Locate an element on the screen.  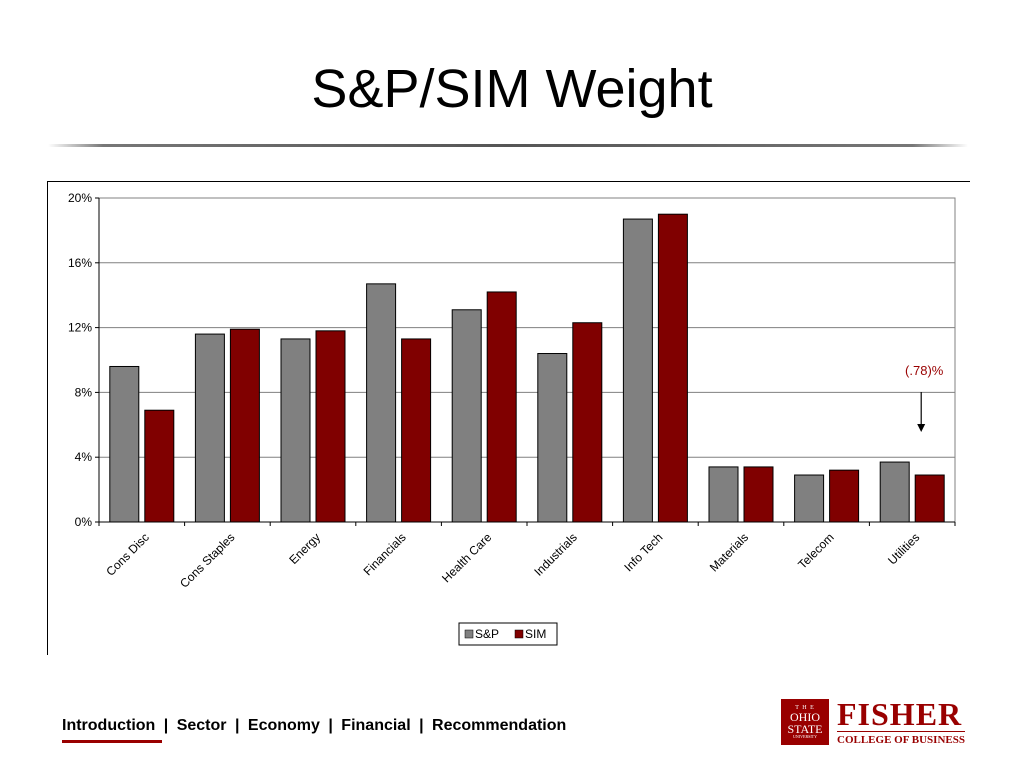
legend-box is located at coordinates (508, 634).